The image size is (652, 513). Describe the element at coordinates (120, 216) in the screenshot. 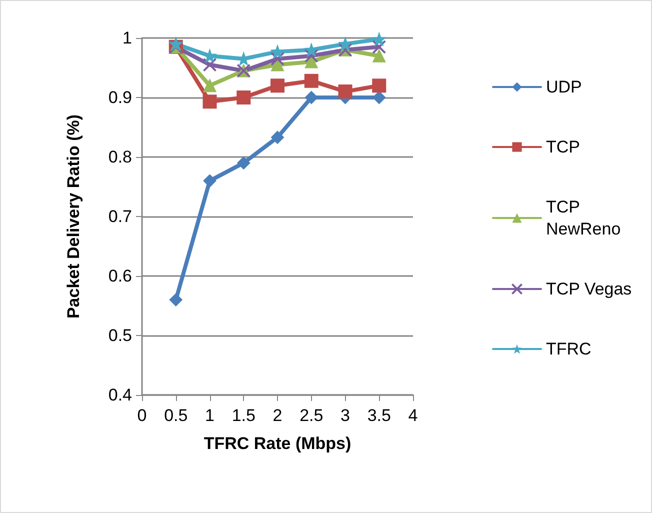

I see `y-tick-label: 0.7` at that location.